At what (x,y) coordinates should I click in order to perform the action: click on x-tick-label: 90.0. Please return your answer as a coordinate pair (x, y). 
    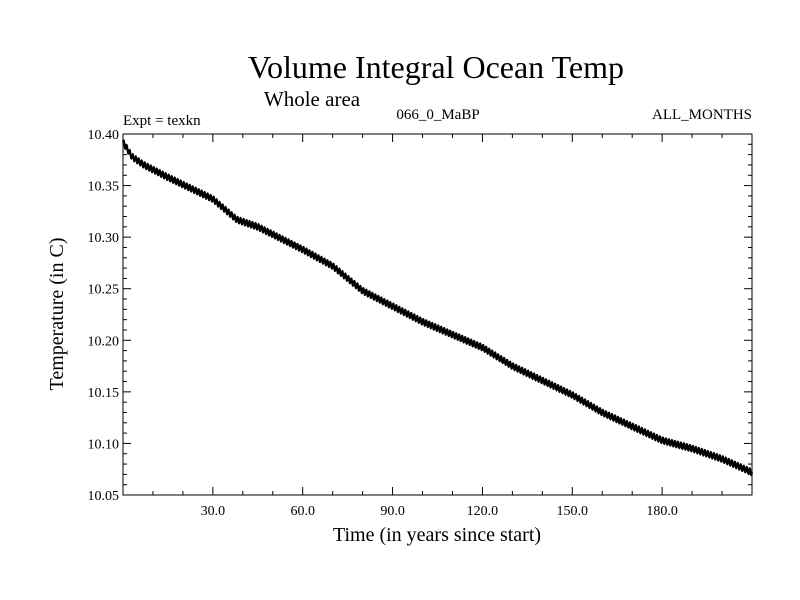
    Looking at the image, I should click on (392, 511).